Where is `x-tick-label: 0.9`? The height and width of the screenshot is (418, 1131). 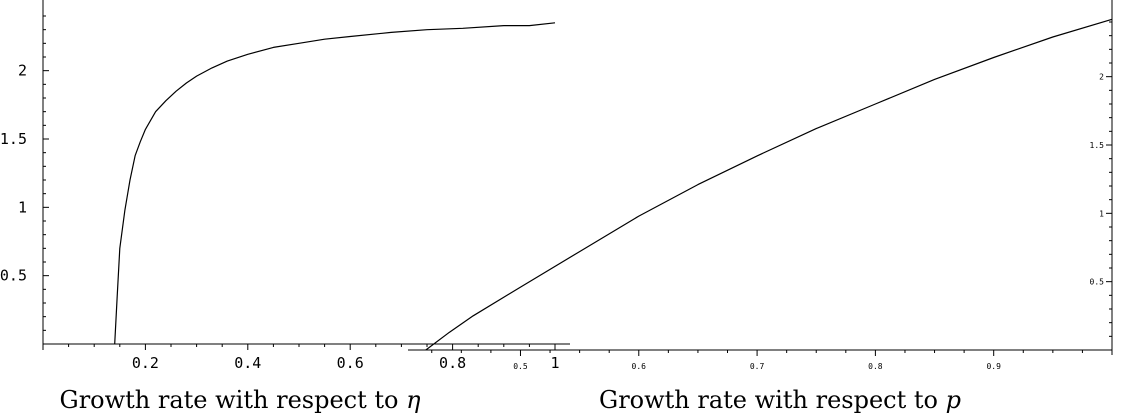
x-tick-label: 0.9 is located at coordinates (993, 366).